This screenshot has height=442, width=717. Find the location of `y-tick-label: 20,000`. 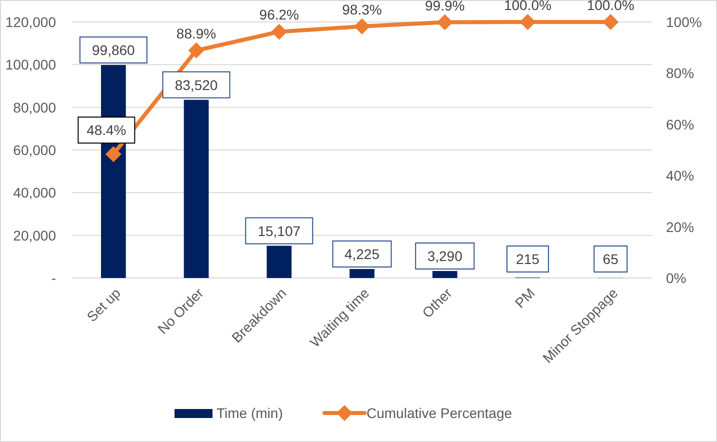

y-tick-label: 20,000 is located at coordinates (34, 235).